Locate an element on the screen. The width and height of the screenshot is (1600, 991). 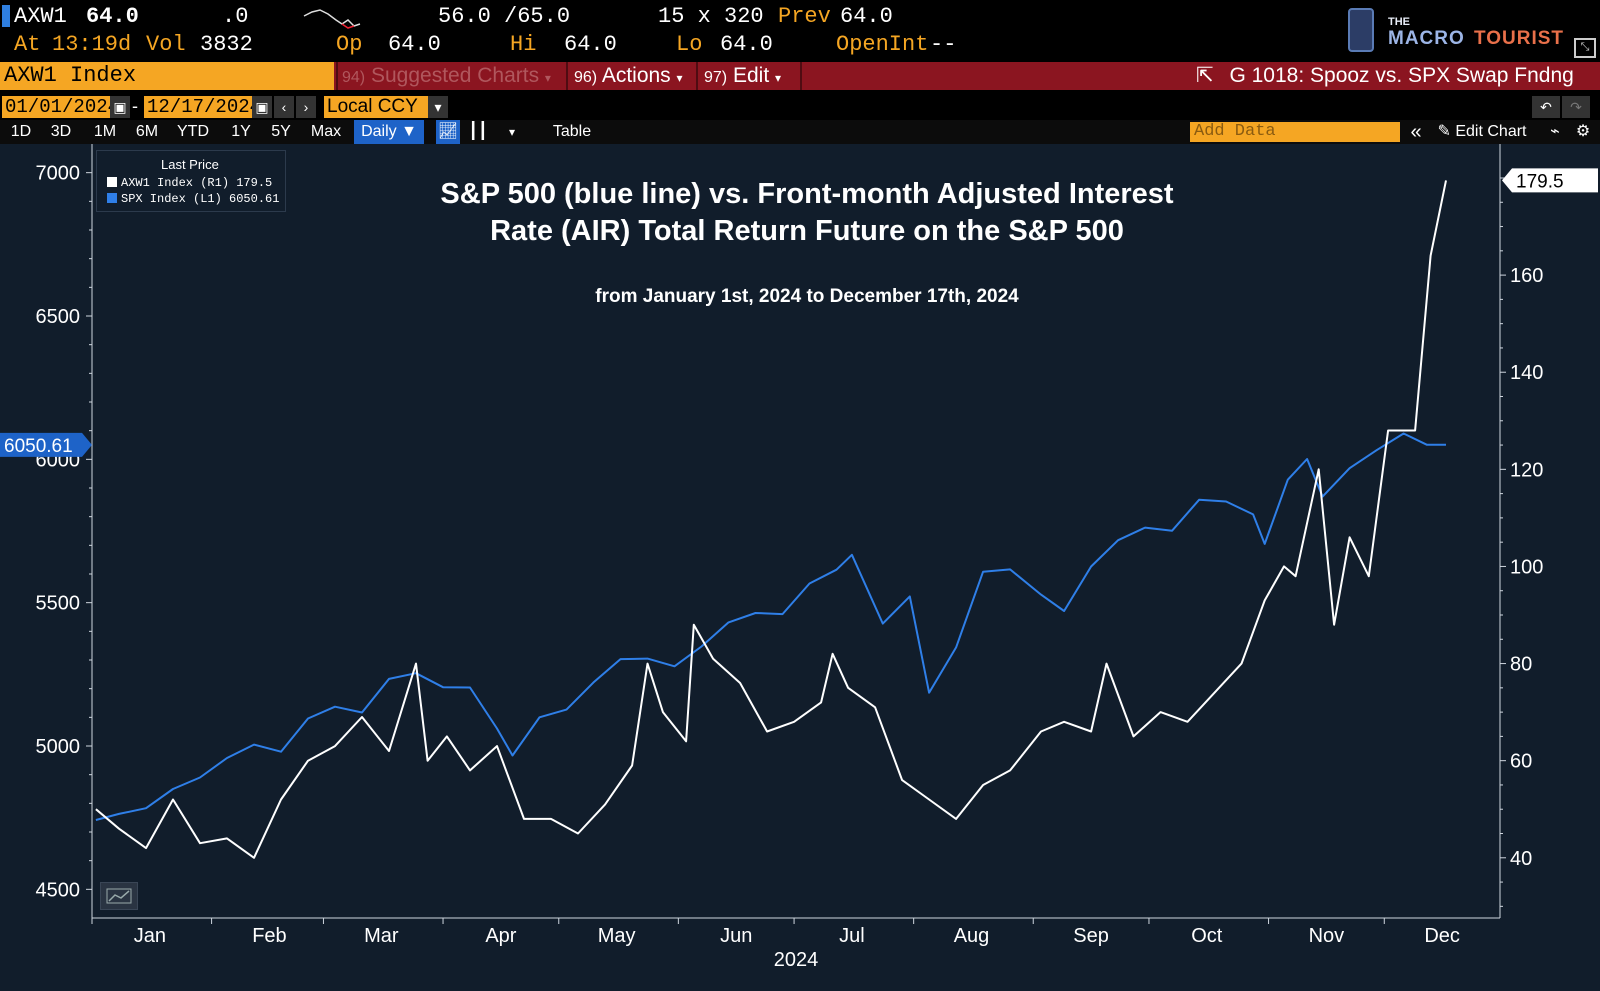
right-tick-label: 140 is located at coordinates (1526, 373).